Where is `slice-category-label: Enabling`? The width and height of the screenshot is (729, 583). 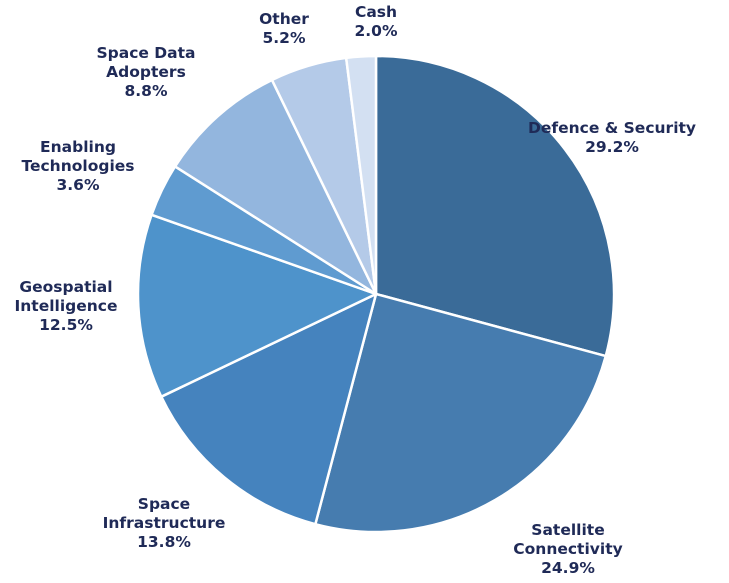
slice-category-label: Enabling is located at coordinates (78, 147).